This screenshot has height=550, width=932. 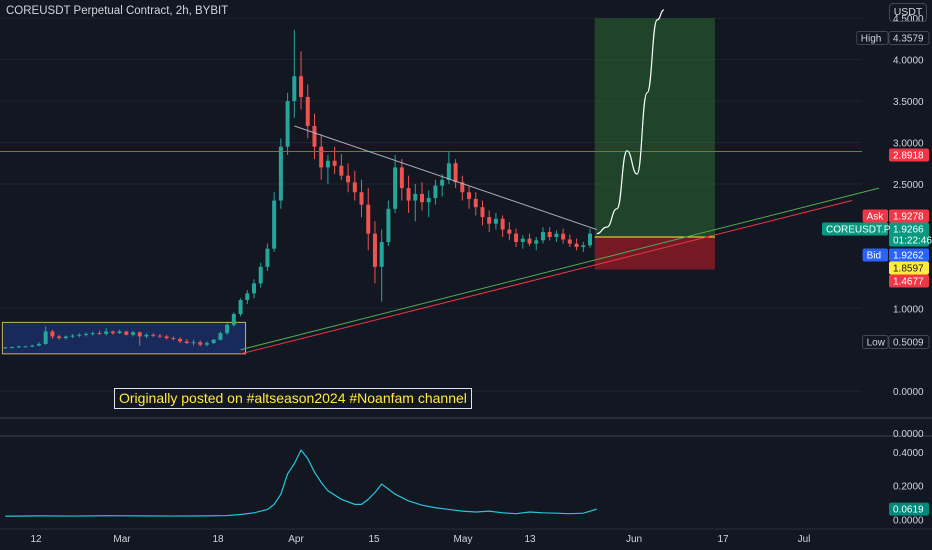 What do you see at coordinates (218, 539) in the screenshot?
I see `time-tick-label: 18` at bounding box center [218, 539].